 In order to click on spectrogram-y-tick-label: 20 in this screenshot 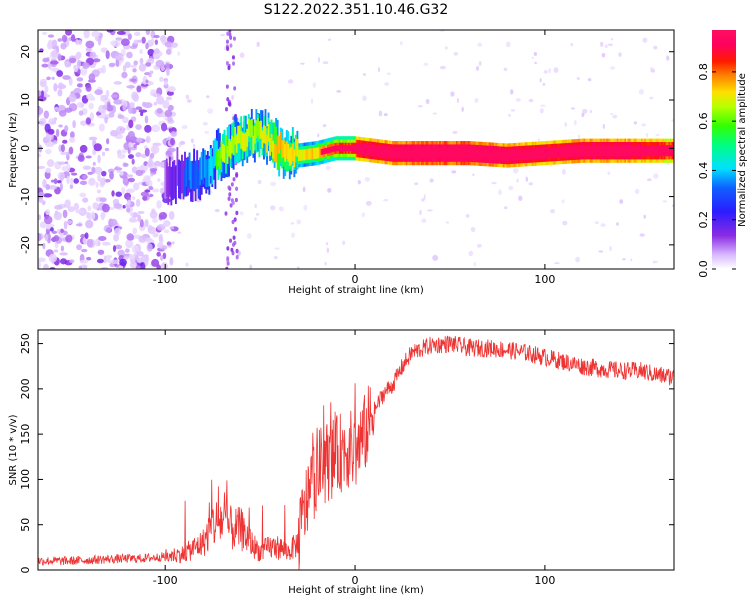, I will do `click(25, 52)`.